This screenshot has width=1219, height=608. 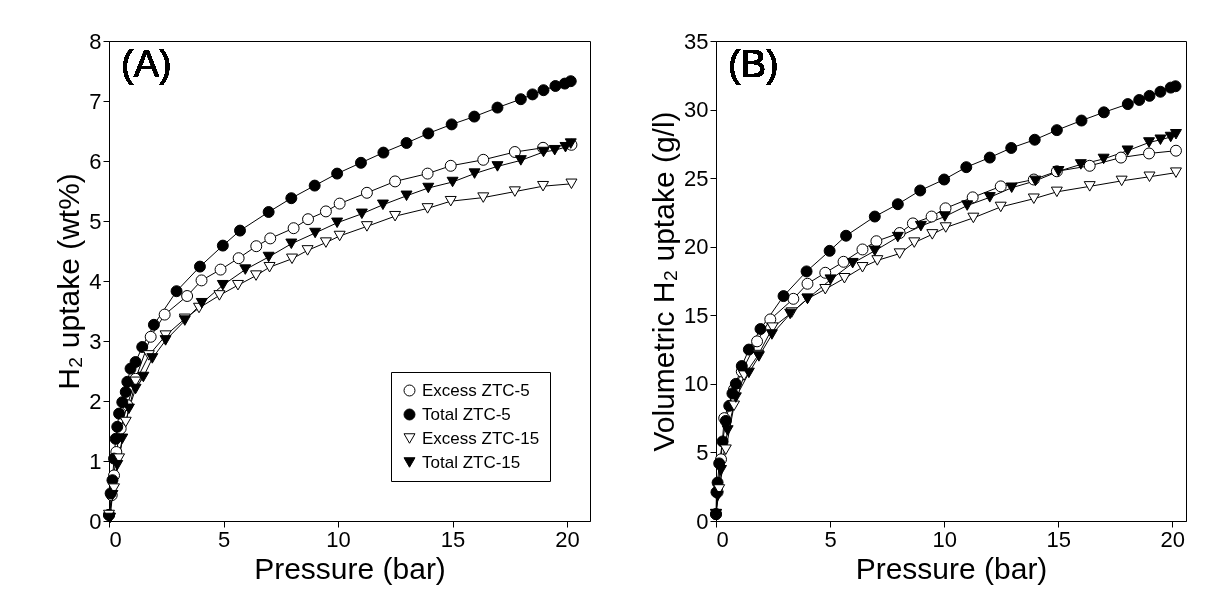 I want to click on y-tick-label: 7, so click(x=95, y=101).